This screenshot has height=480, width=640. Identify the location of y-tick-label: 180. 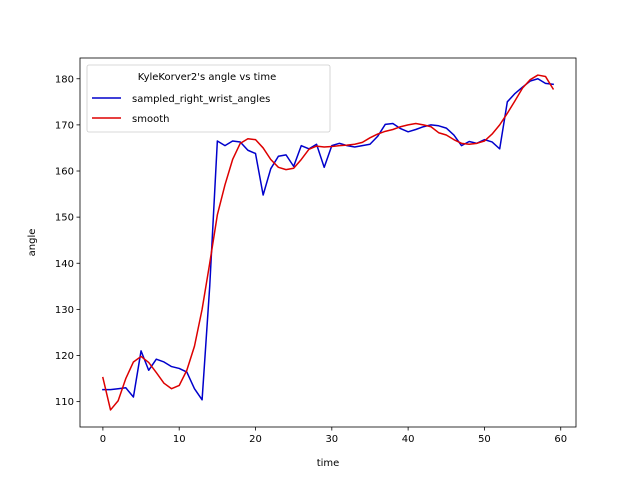
(64, 79).